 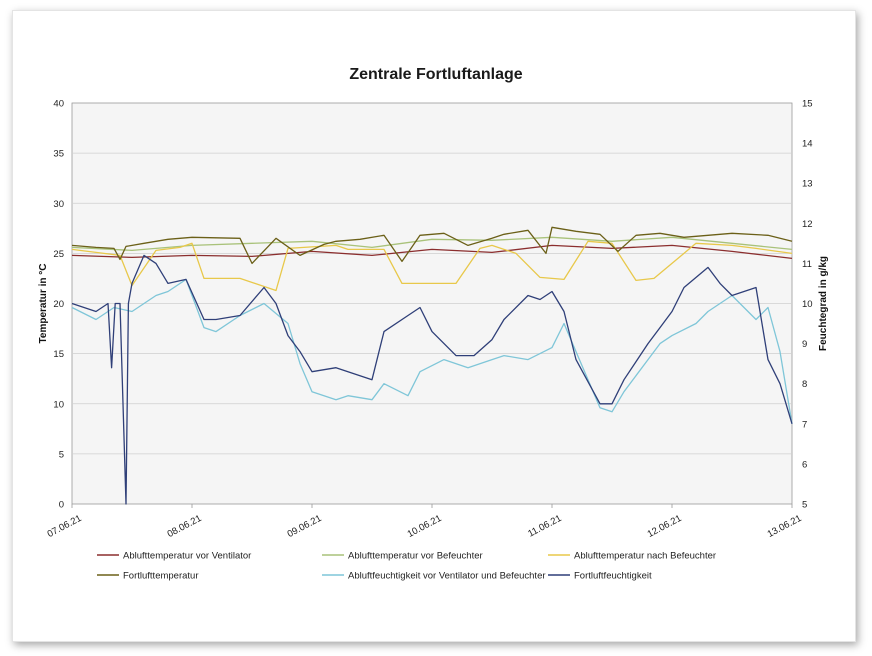 I want to click on x-tick-label: 13.06.21, so click(x=785, y=526).